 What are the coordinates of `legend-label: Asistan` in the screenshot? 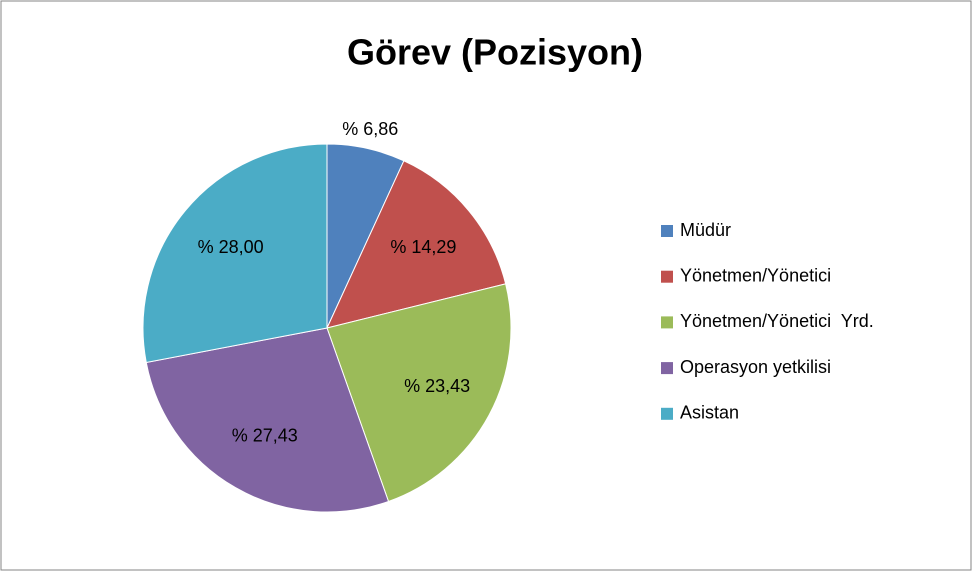 It's located at (709, 413).